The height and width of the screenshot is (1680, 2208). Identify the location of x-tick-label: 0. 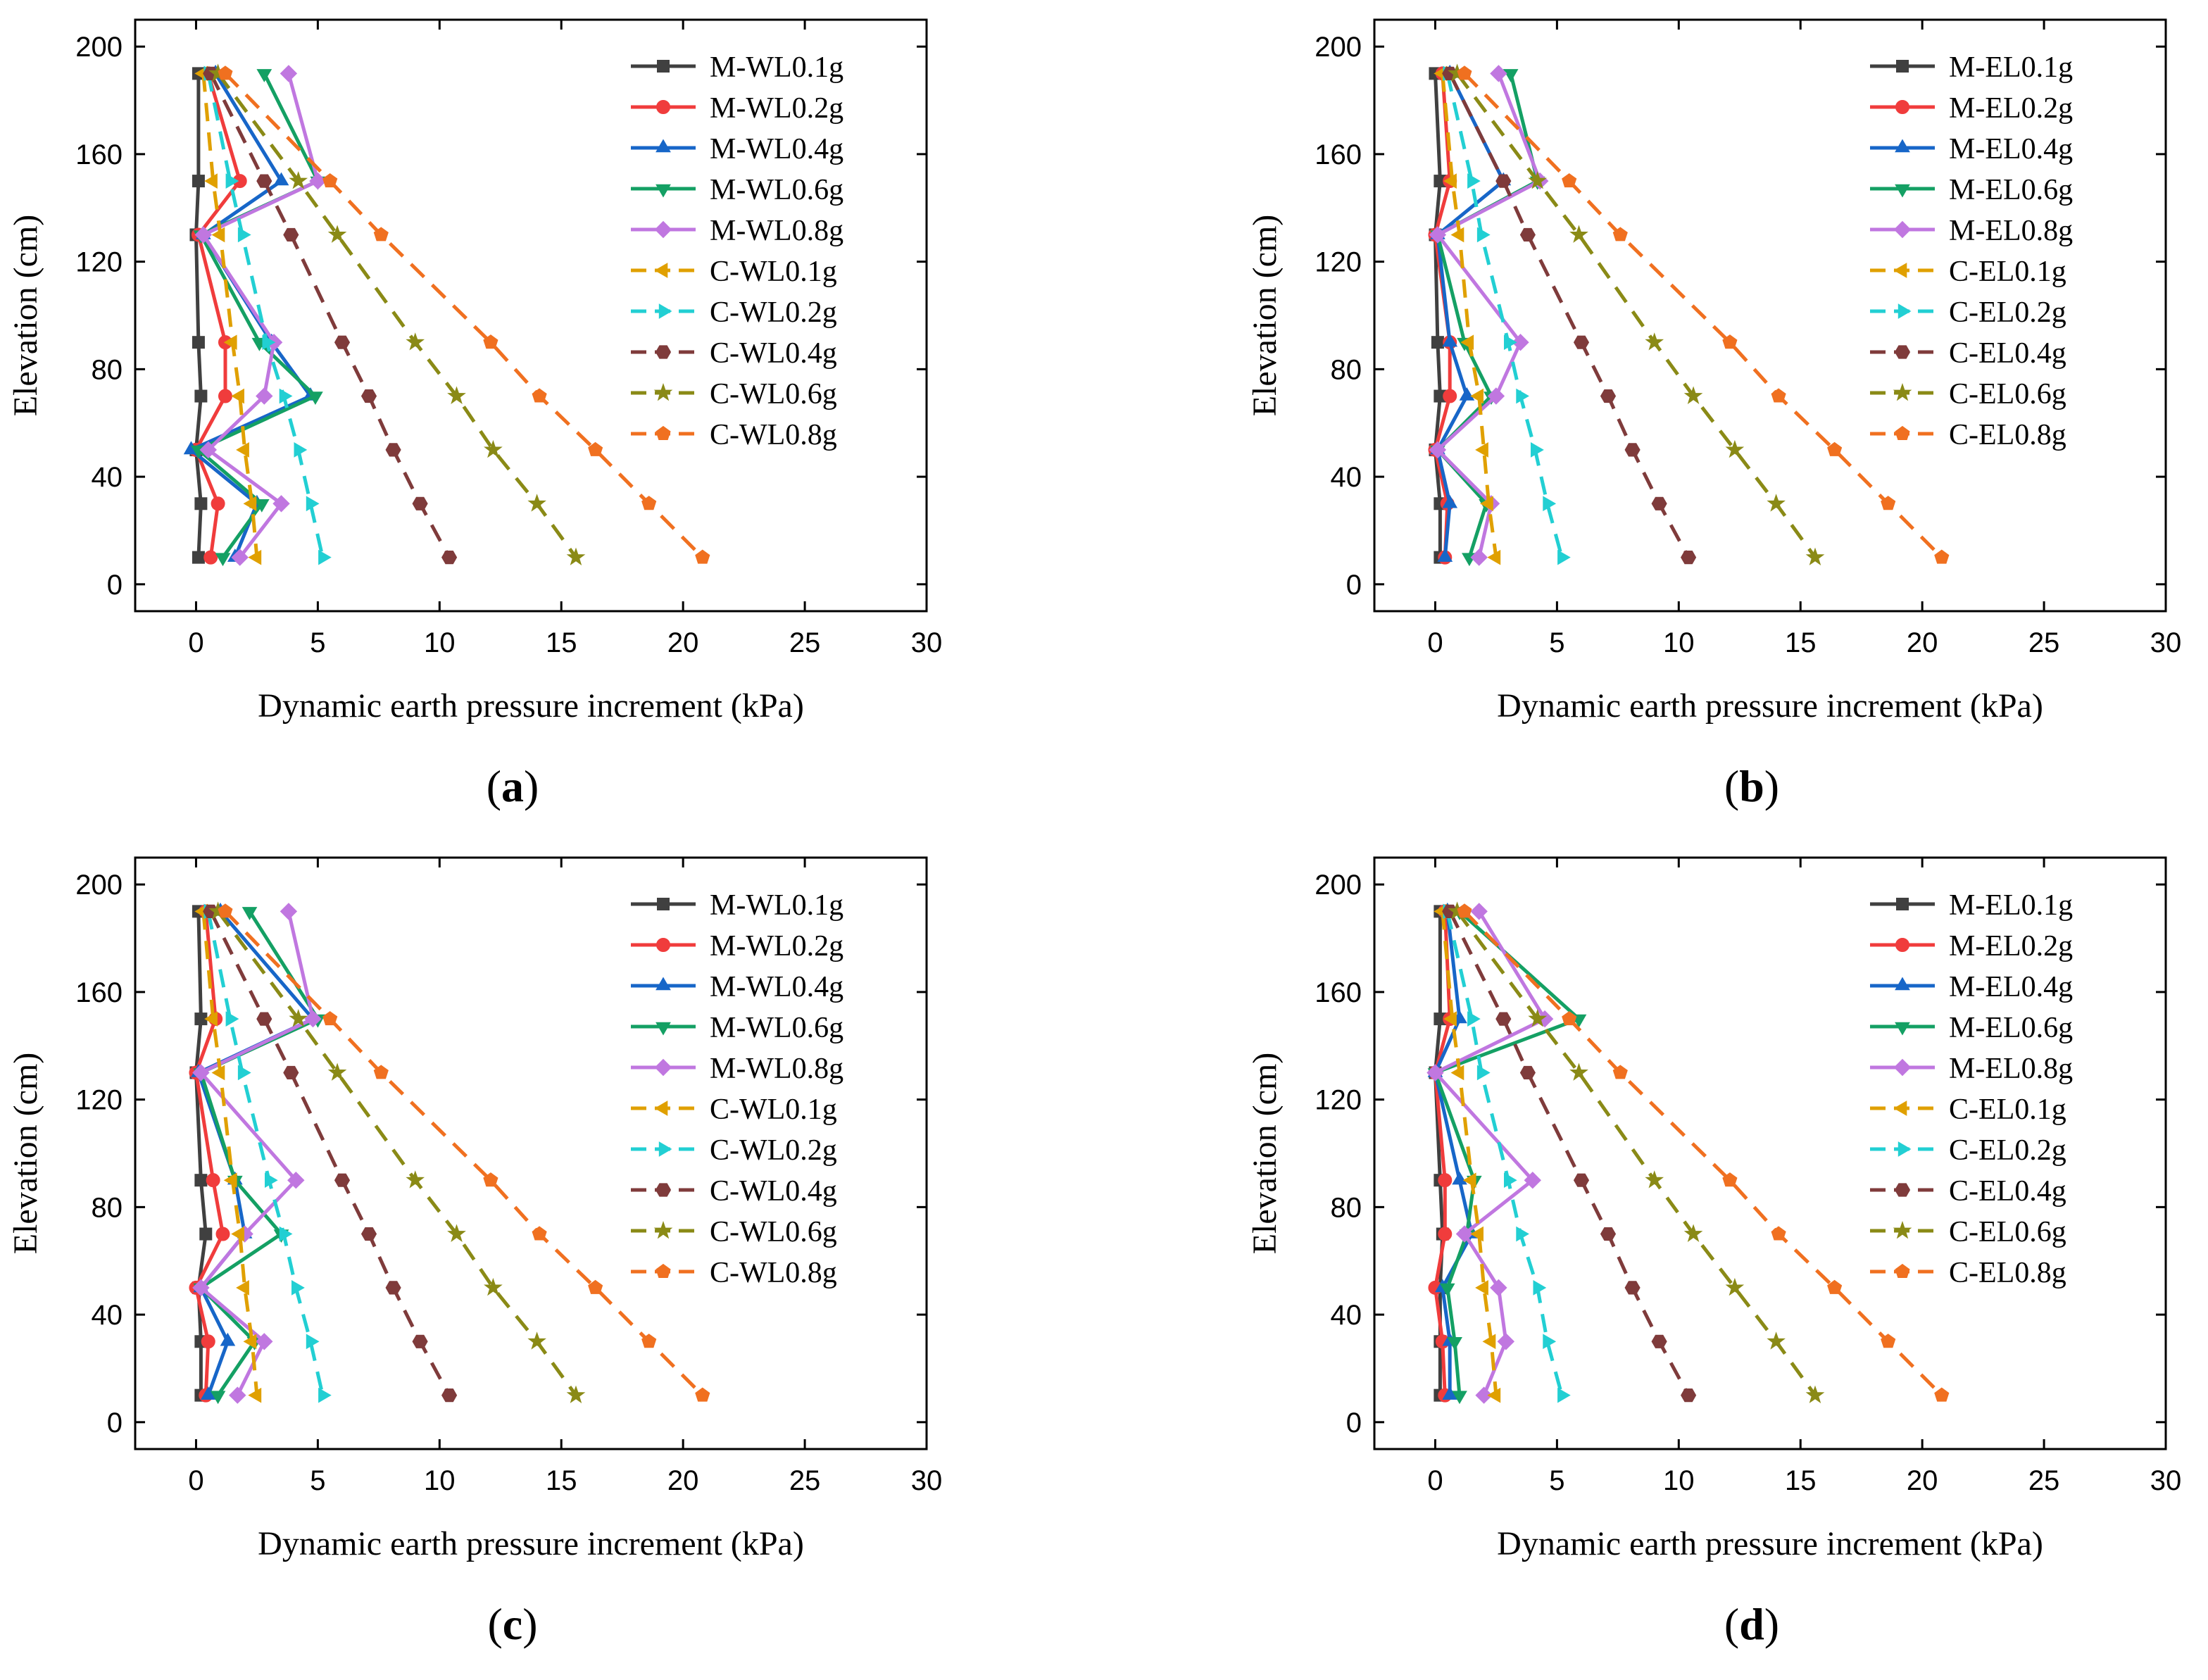
(196, 1480).